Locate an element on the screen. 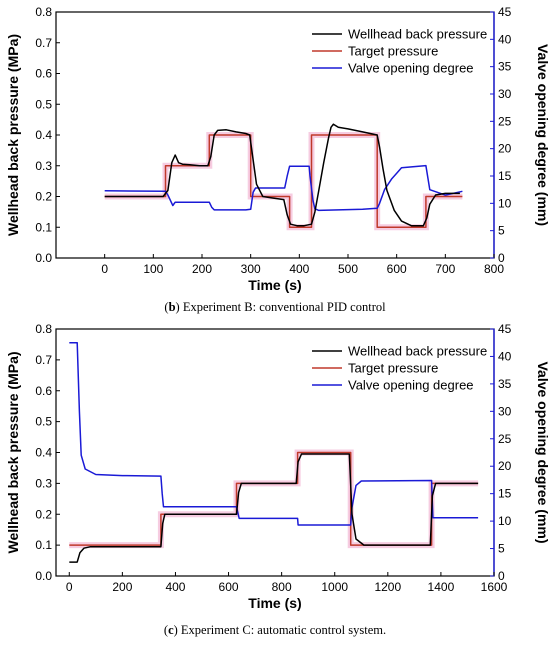  caption-c-text: Experiment C: automatic control system. is located at coordinates (282, 630).